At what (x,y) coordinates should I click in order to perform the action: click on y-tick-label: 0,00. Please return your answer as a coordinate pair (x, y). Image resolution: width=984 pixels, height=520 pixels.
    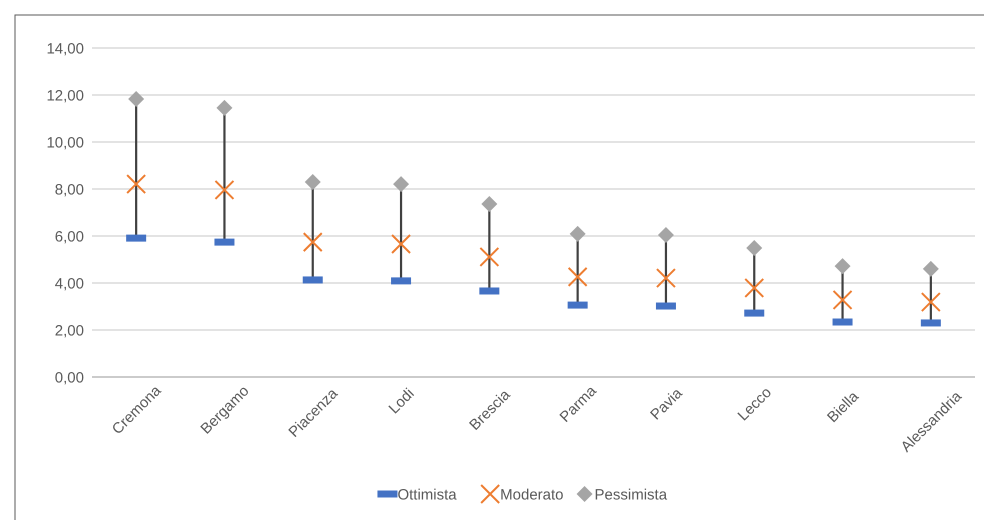
    Looking at the image, I should click on (69, 377).